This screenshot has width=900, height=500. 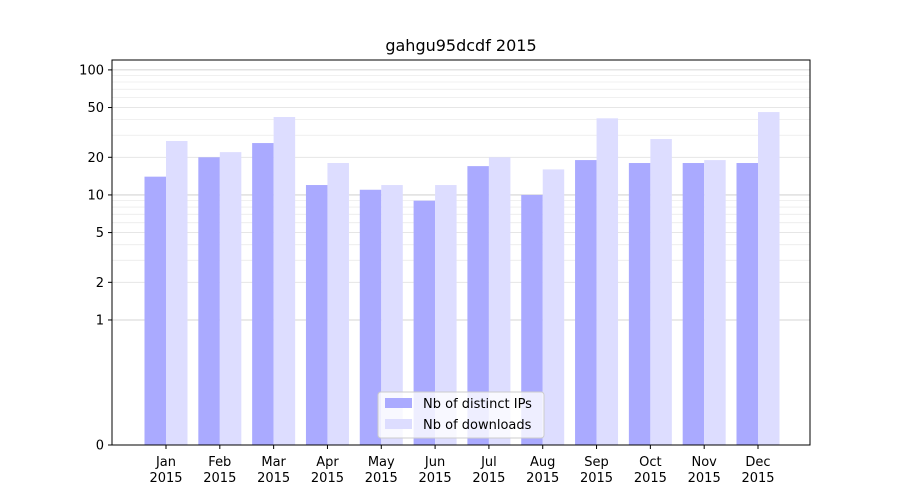 I want to click on bar-distinct-ips-feb, so click(x=209, y=301).